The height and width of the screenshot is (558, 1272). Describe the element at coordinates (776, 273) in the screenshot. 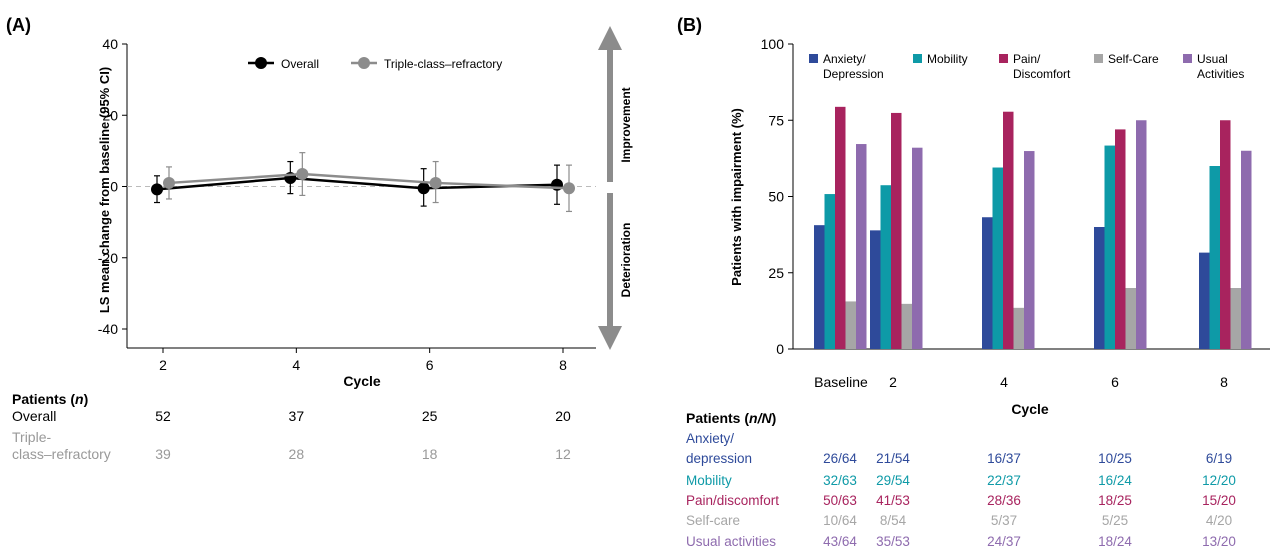

I see `panel-b-y-tick-label: 25` at that location.